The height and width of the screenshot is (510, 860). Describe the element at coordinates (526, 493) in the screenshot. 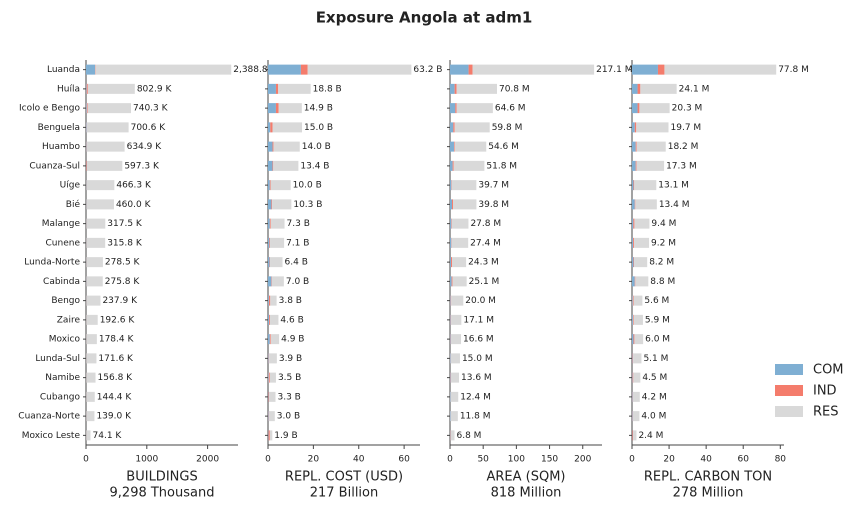

I see `x-axis-subtitle: 818 Million` at that location.